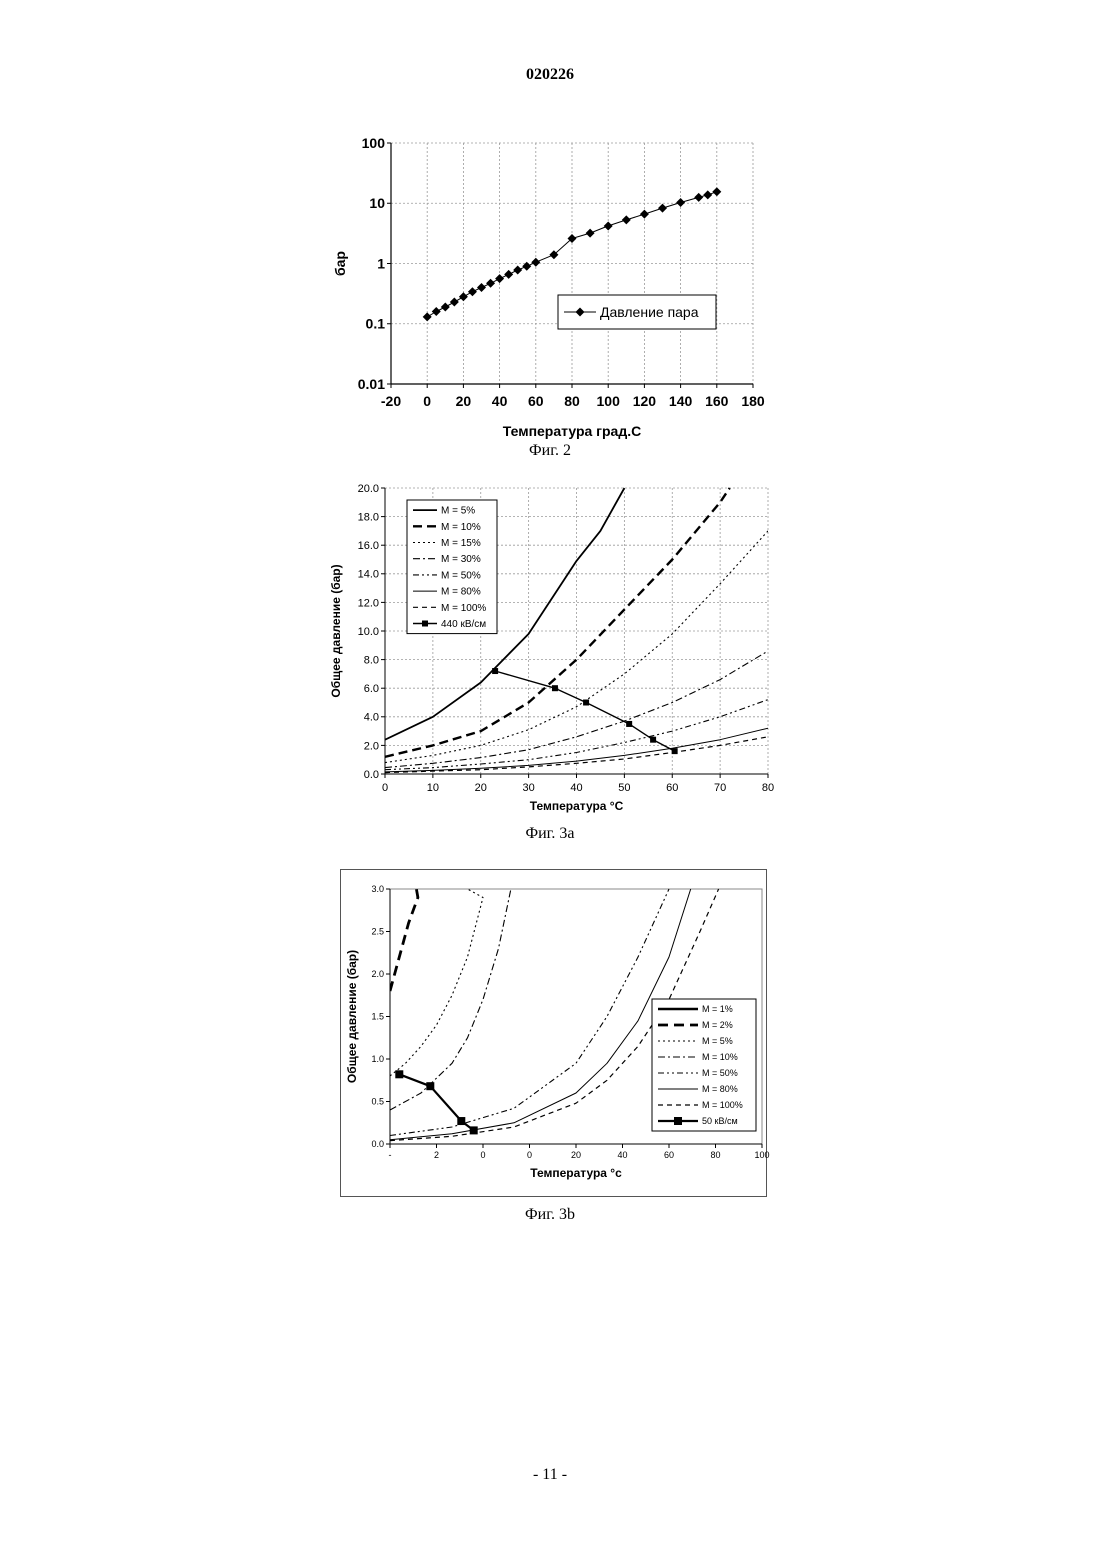  What do you see at coordinates (720, 1057) in the screenshot?
I see `fig3b-legend-label-3: M = 10%` at bounding box center [720, 1057].